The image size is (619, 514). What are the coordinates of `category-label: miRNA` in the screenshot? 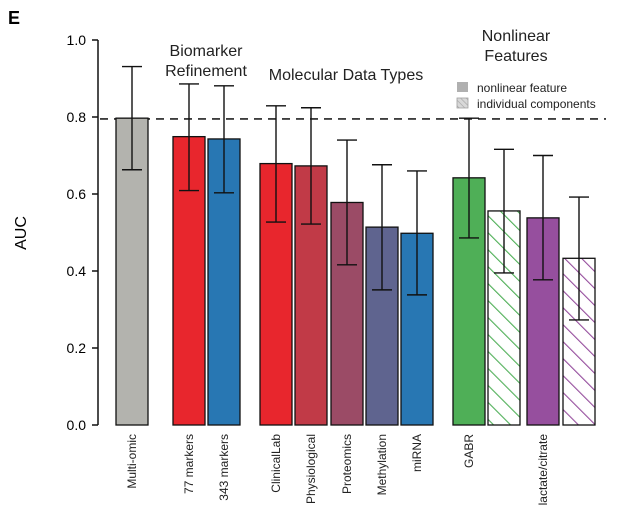 It's located at (417, 453).